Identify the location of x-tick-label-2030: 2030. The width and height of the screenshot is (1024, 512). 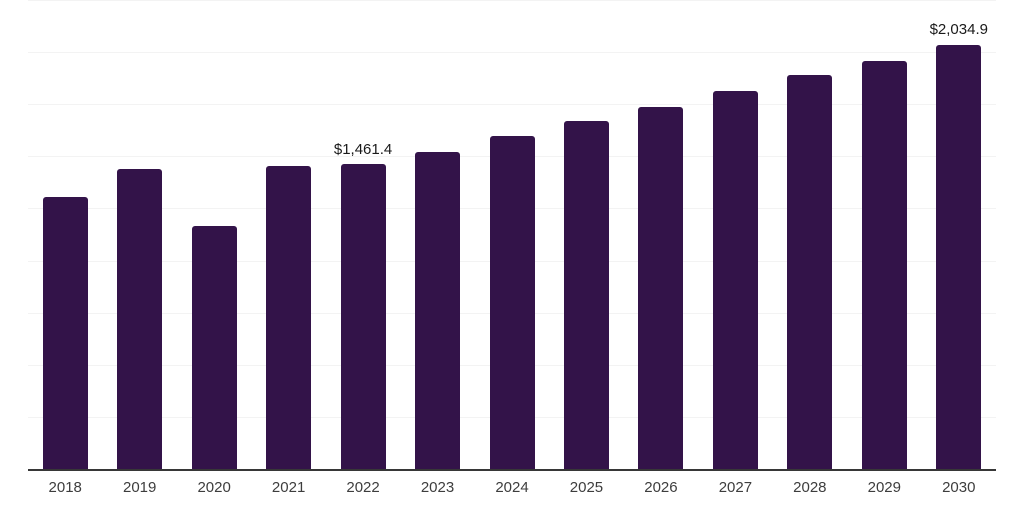
(959, 487).